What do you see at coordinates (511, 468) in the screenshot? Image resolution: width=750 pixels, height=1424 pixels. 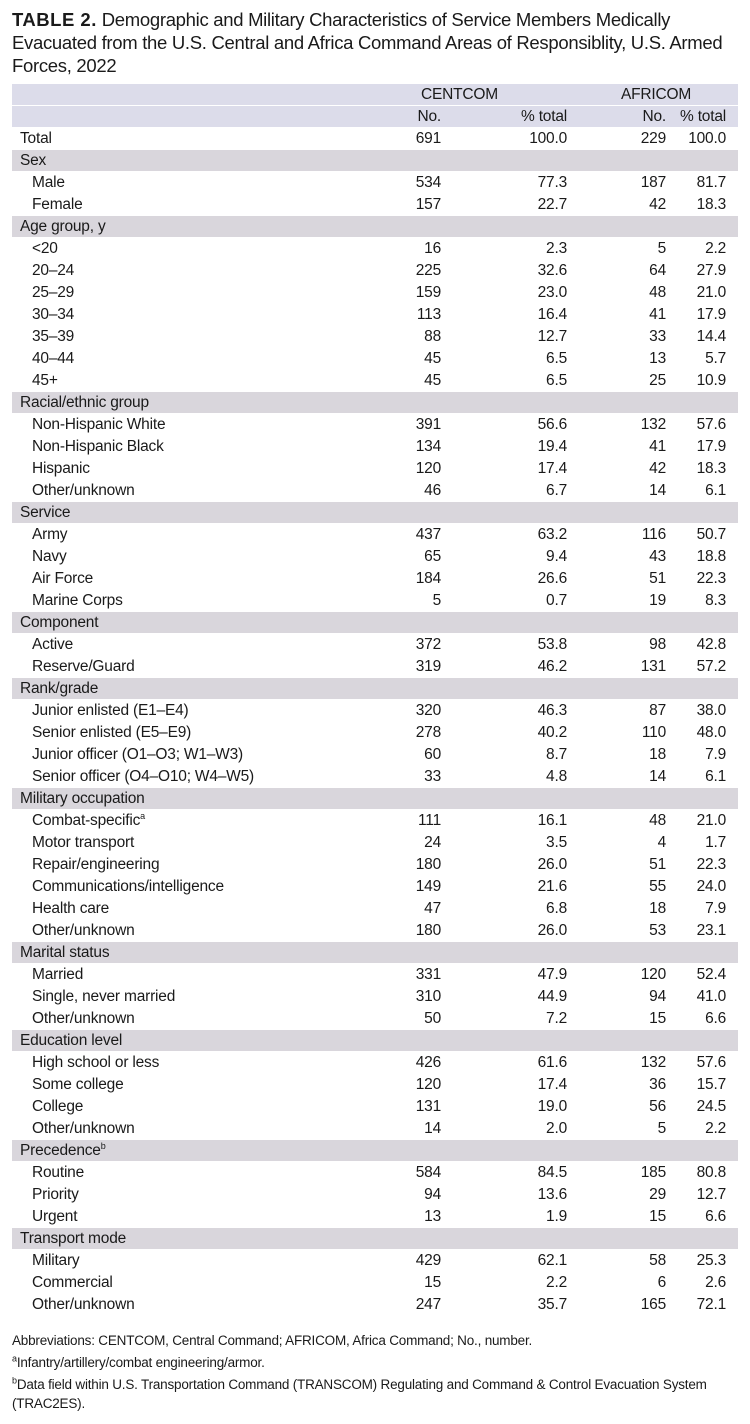 I see `cell-centcom-pct: 17.4` at bounding box center [511, 468].